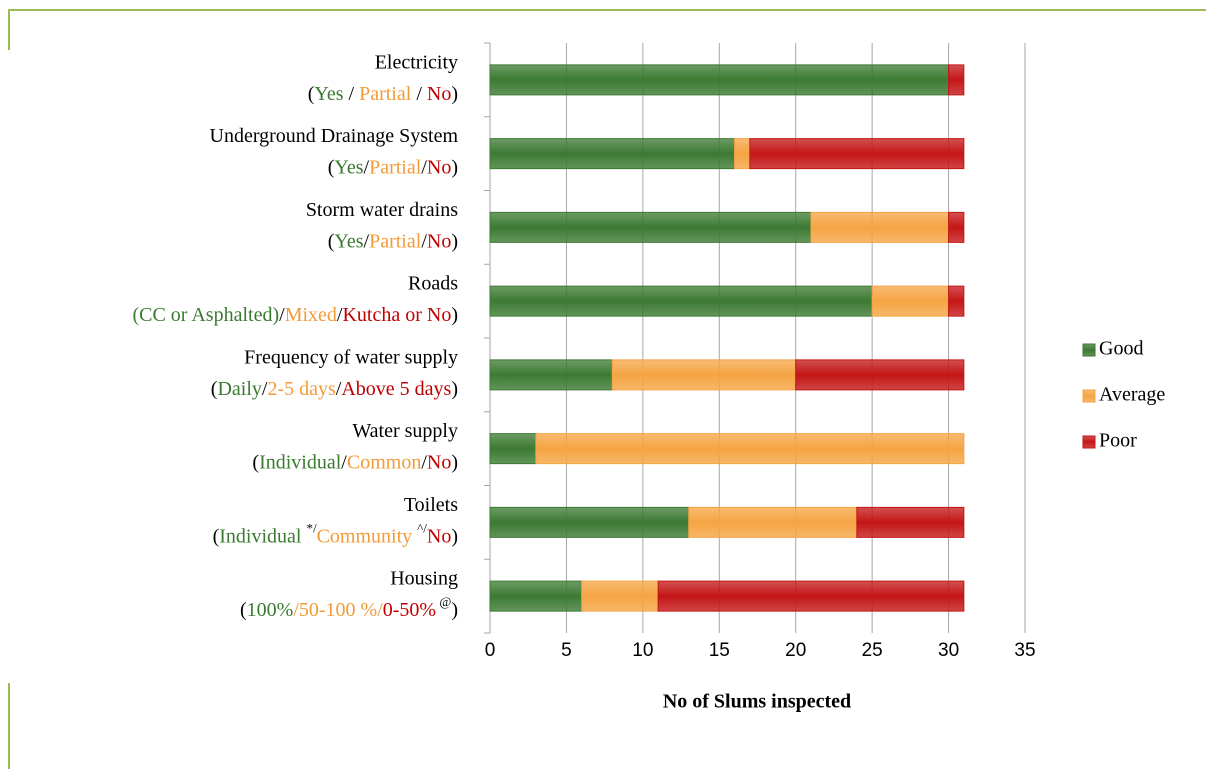  I want to click on category-detail: (Individual */Community ^/No), so click(335, 534).